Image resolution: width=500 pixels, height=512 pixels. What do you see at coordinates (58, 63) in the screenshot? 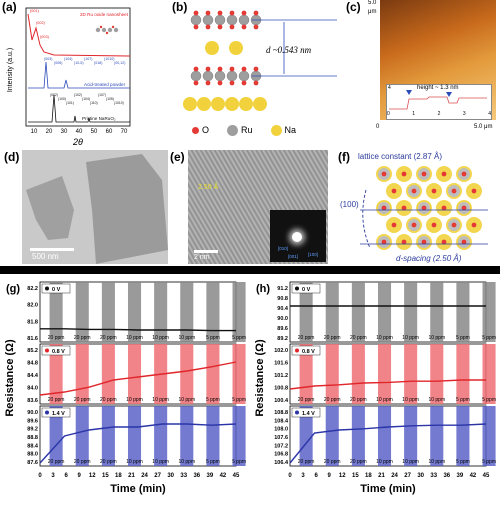
I see `xrd-blue-peak: (006)` at bounding box center [58, 63].